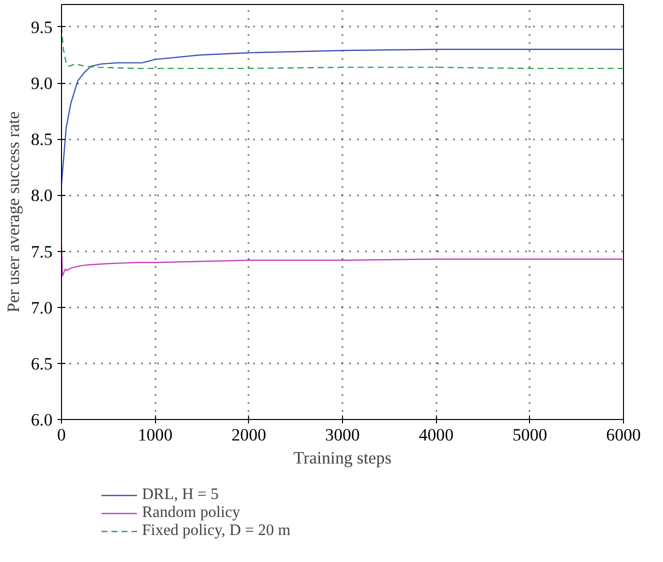  What do you see at coordinates (216, 531) in the screenshot?
I see `legend-label: Fixed policy, D = 20 m` at bounding box center [216, 531].